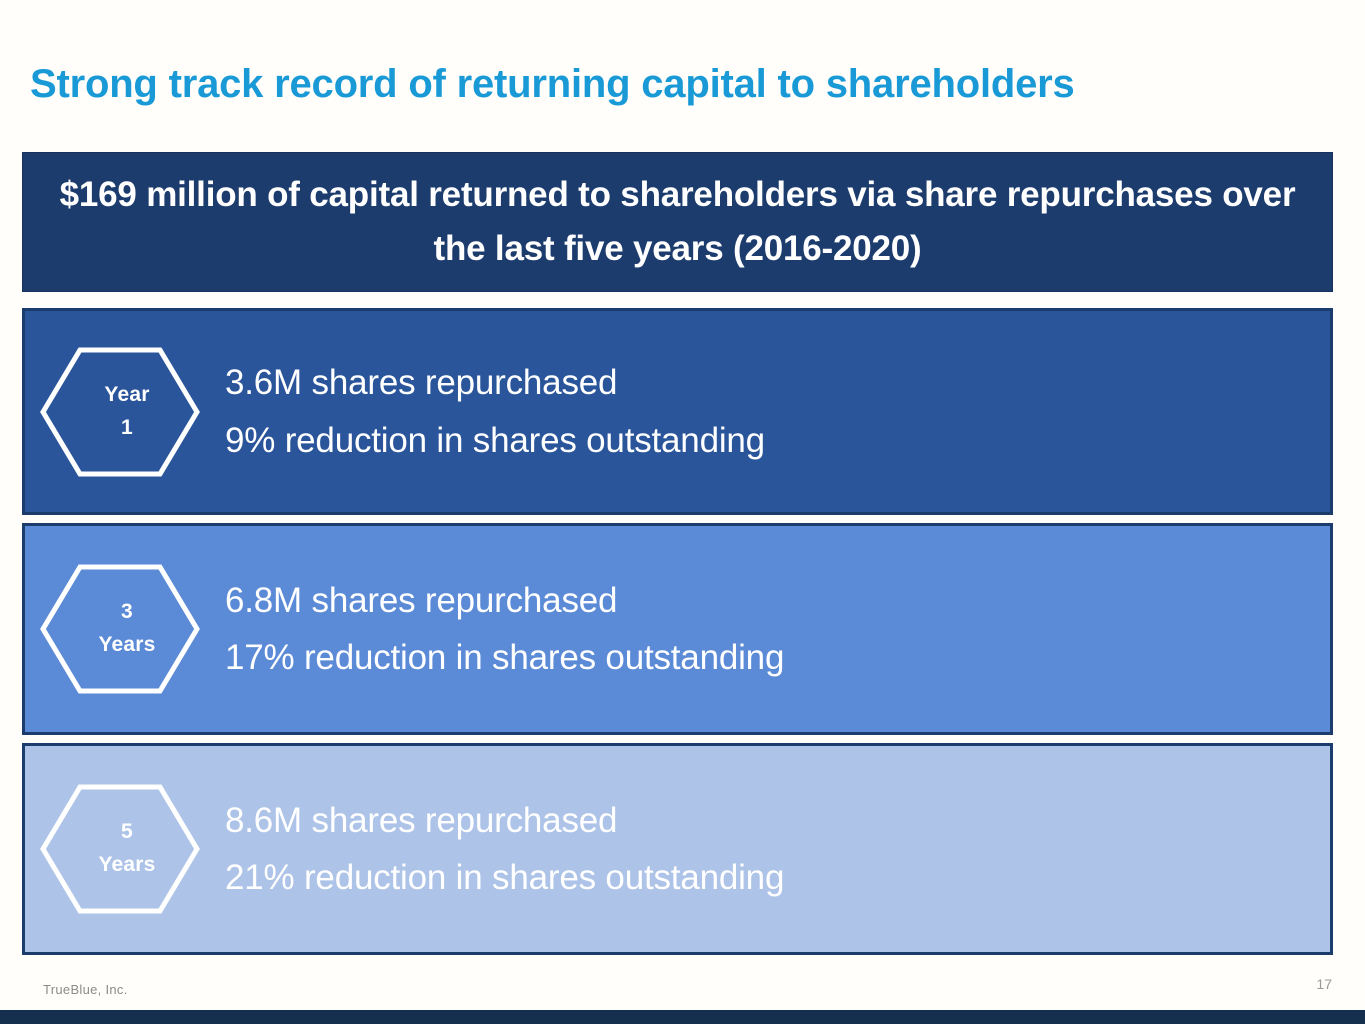 This screenshot has width=1365, height=1024. I want to click on metric-line-shares: 6.8M shares repurchased, so click(421, 600).